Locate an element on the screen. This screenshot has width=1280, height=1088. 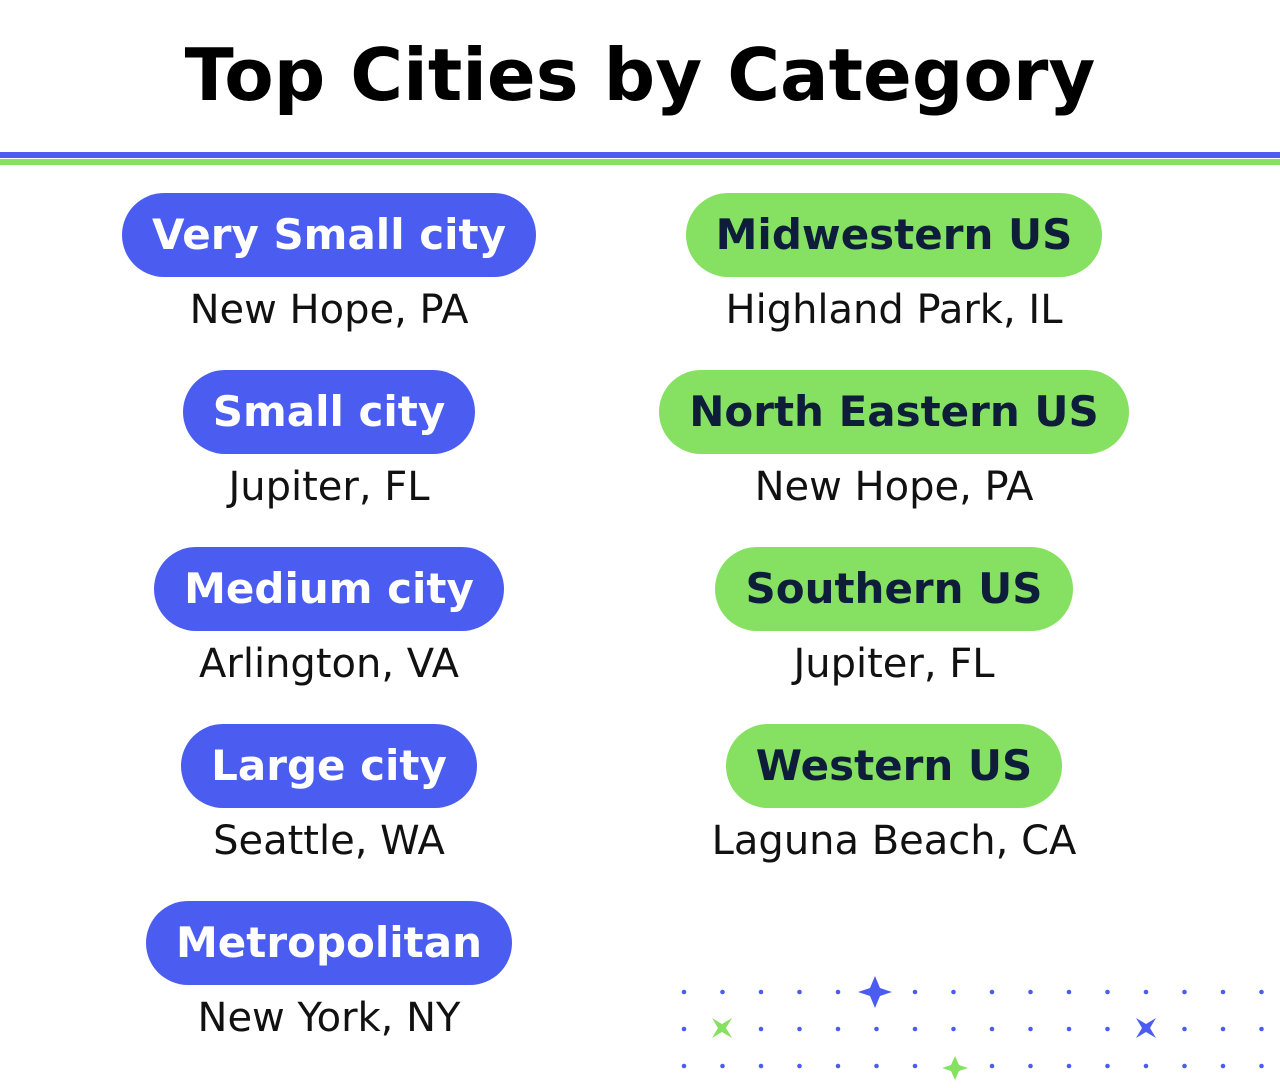
decoration is located at coordinates (970, 1029).